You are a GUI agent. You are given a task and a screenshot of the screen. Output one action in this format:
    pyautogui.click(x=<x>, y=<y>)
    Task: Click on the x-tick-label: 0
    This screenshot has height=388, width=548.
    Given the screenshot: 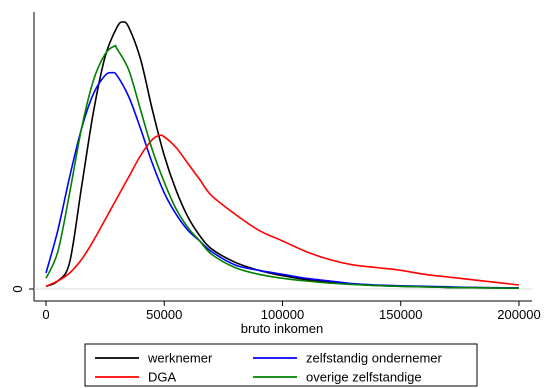 What is the action you would take?
    pyautogui.click(x=45, y=314)
    